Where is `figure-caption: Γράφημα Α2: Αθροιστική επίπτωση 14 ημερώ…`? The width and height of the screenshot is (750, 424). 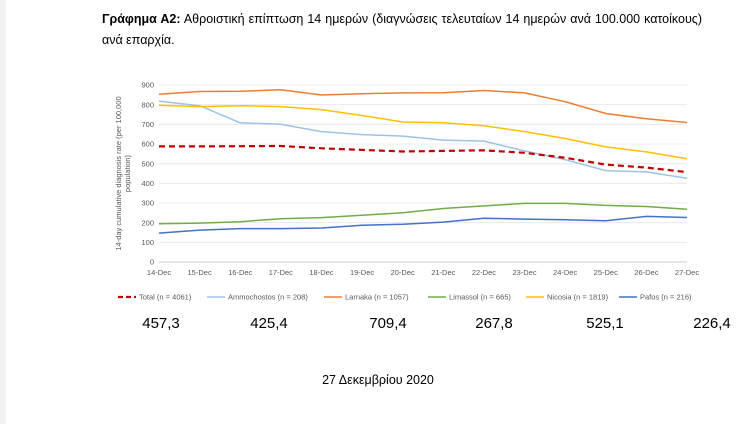
figure-caption: Γράφημα Α2: Αθροιστική επίπτωση 14 ημερώ… is located at coordinates (402, 30).